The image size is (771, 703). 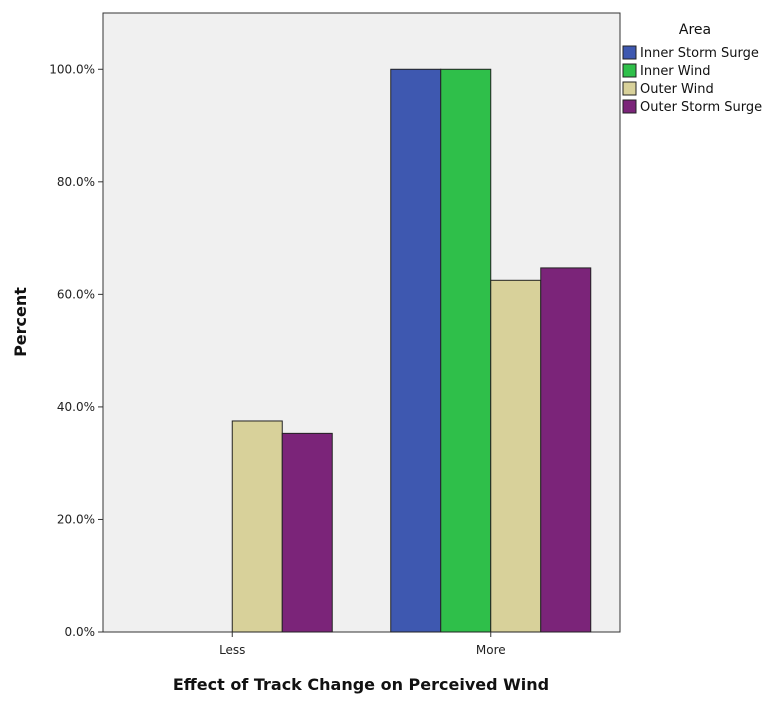 What do you see at coordinates (20, 322) in the screenshot?
I see `y-axis-title: Percent` at bounding box center [20, 322].